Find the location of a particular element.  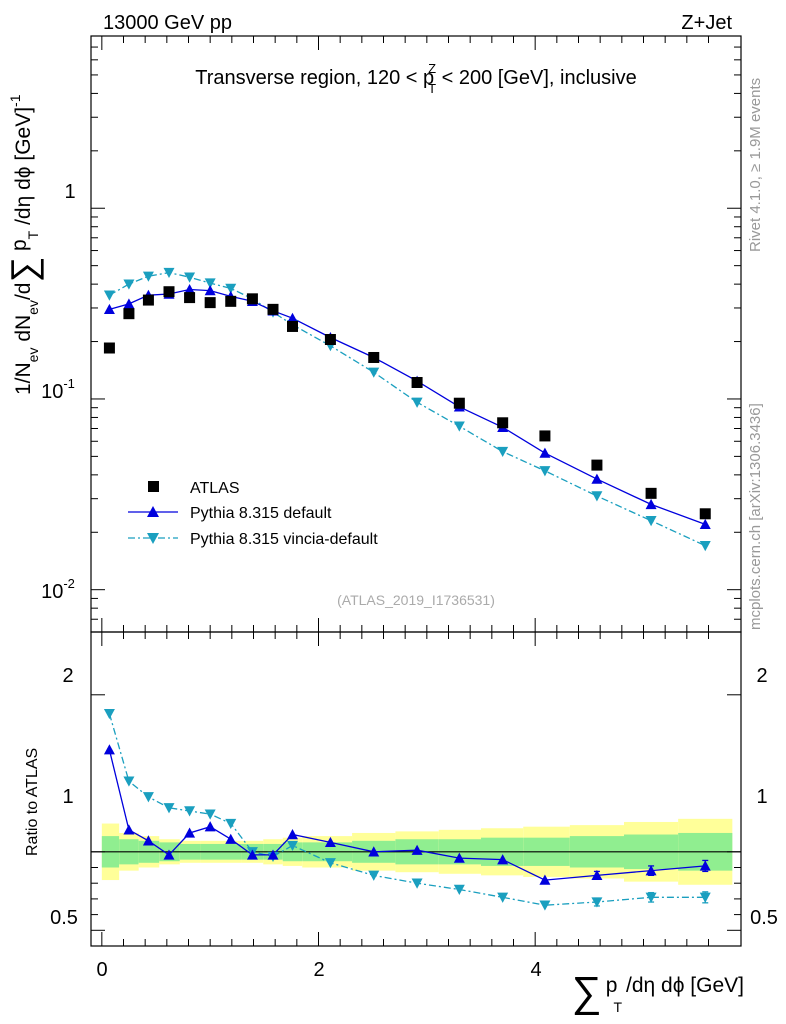

ylabel-p0: 1/N is located at coordinates (23, 378).